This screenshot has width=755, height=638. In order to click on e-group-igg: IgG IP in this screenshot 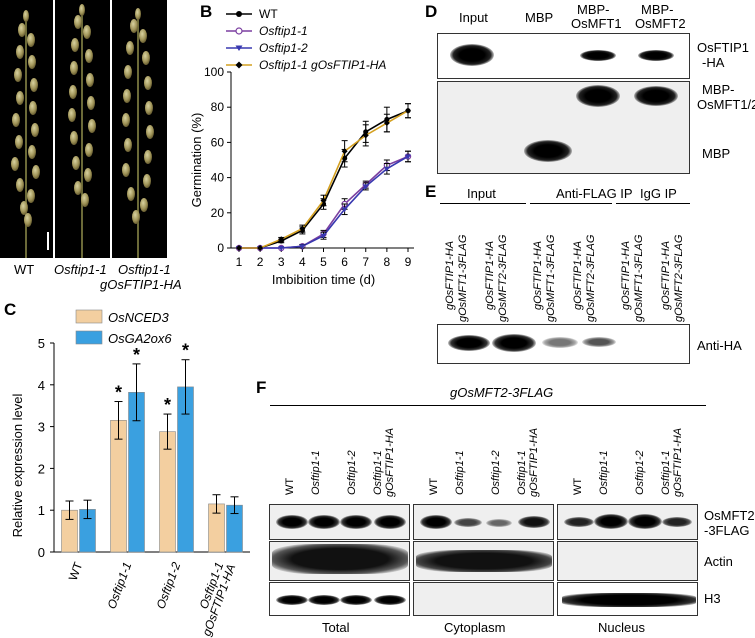, I will do `click(658, 193)`.